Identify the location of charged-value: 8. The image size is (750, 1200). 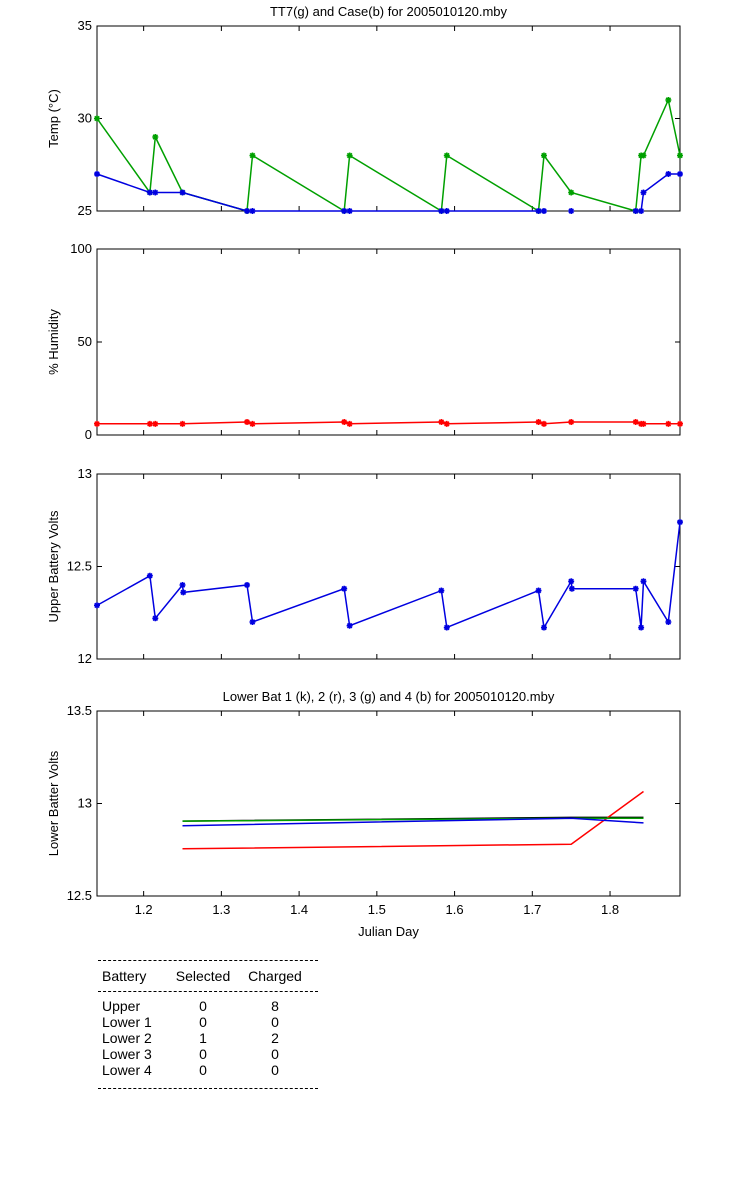
(275, 1006).